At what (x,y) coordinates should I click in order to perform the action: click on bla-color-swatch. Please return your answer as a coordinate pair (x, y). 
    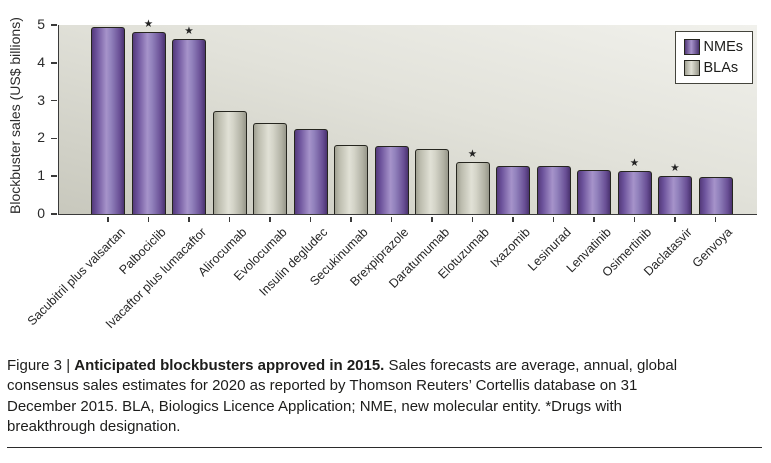
    Looking at the image, I should click on (691, 68).